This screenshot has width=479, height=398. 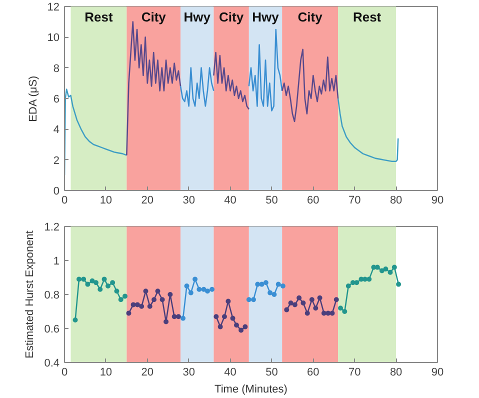 What do you see at coordinates (251, 390) in the screenshot?
I see `x-axis-title: Time (Minutes)` at bounding box center [251, 390].